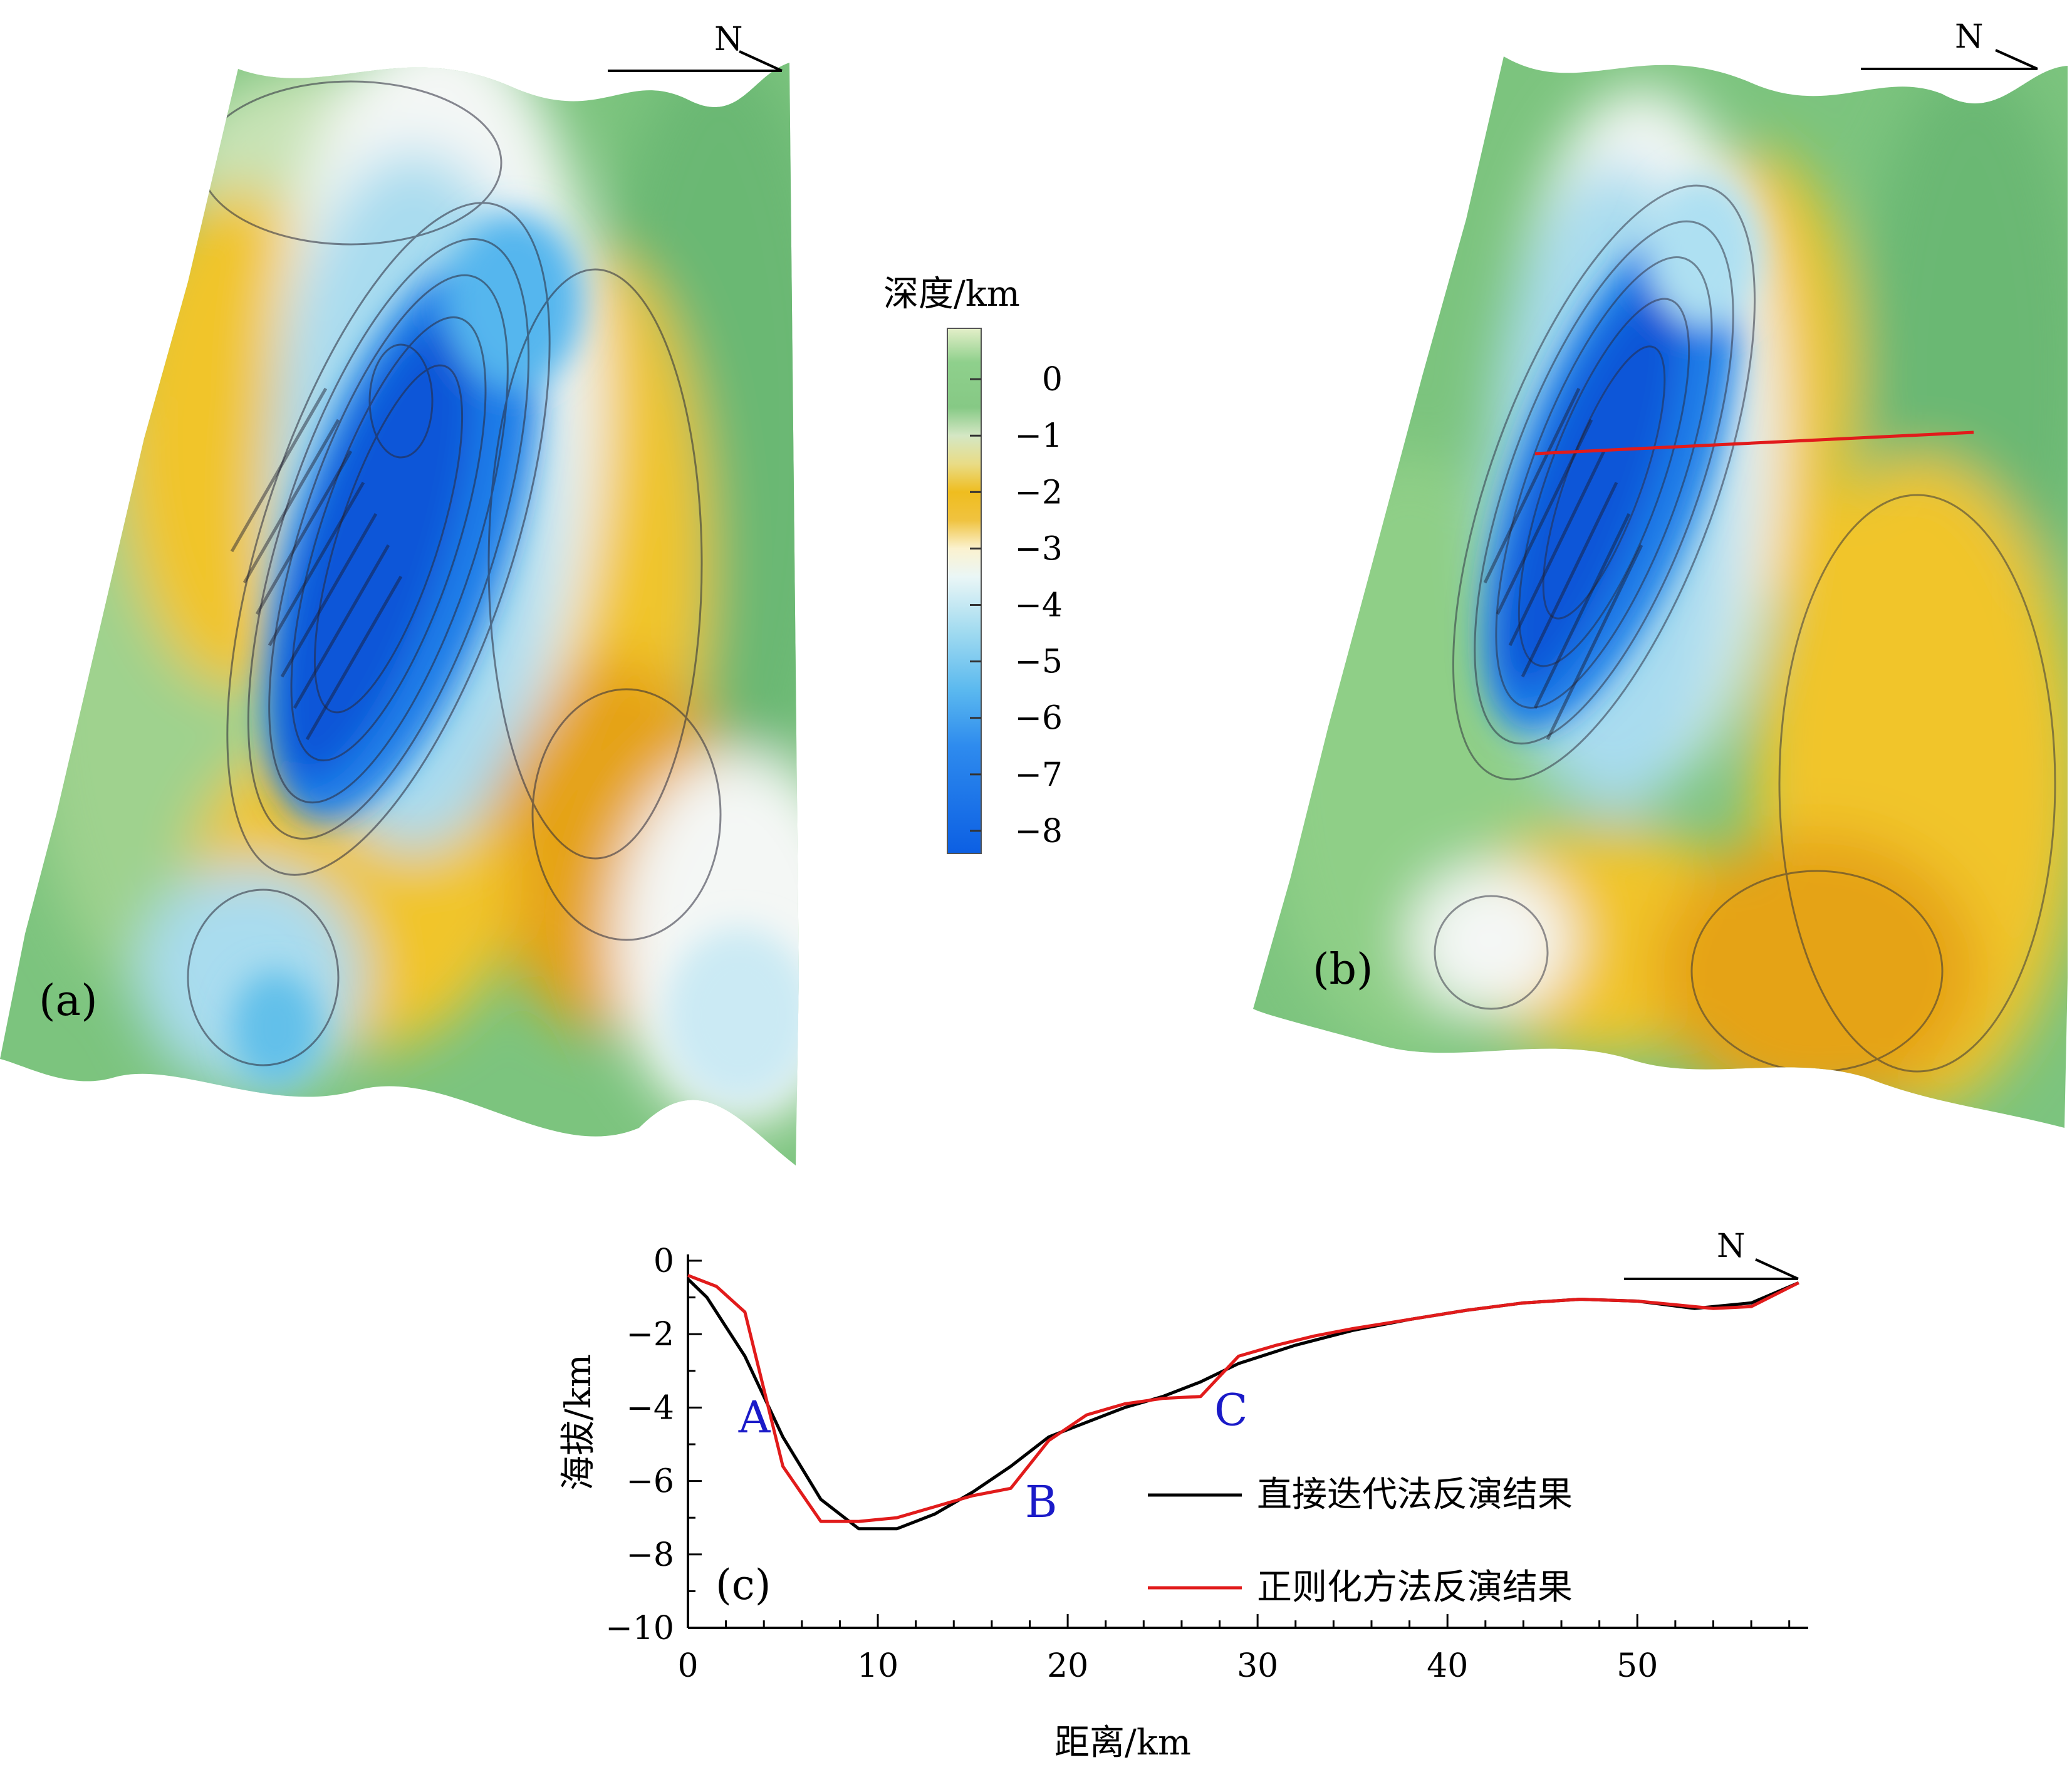 This screenshot has height=1772, width=2072. What do you see at coordinates (1038, 549) in the screenshot?
I see `colorbar-tick-label: −3` at bounding box center [1038, 549].